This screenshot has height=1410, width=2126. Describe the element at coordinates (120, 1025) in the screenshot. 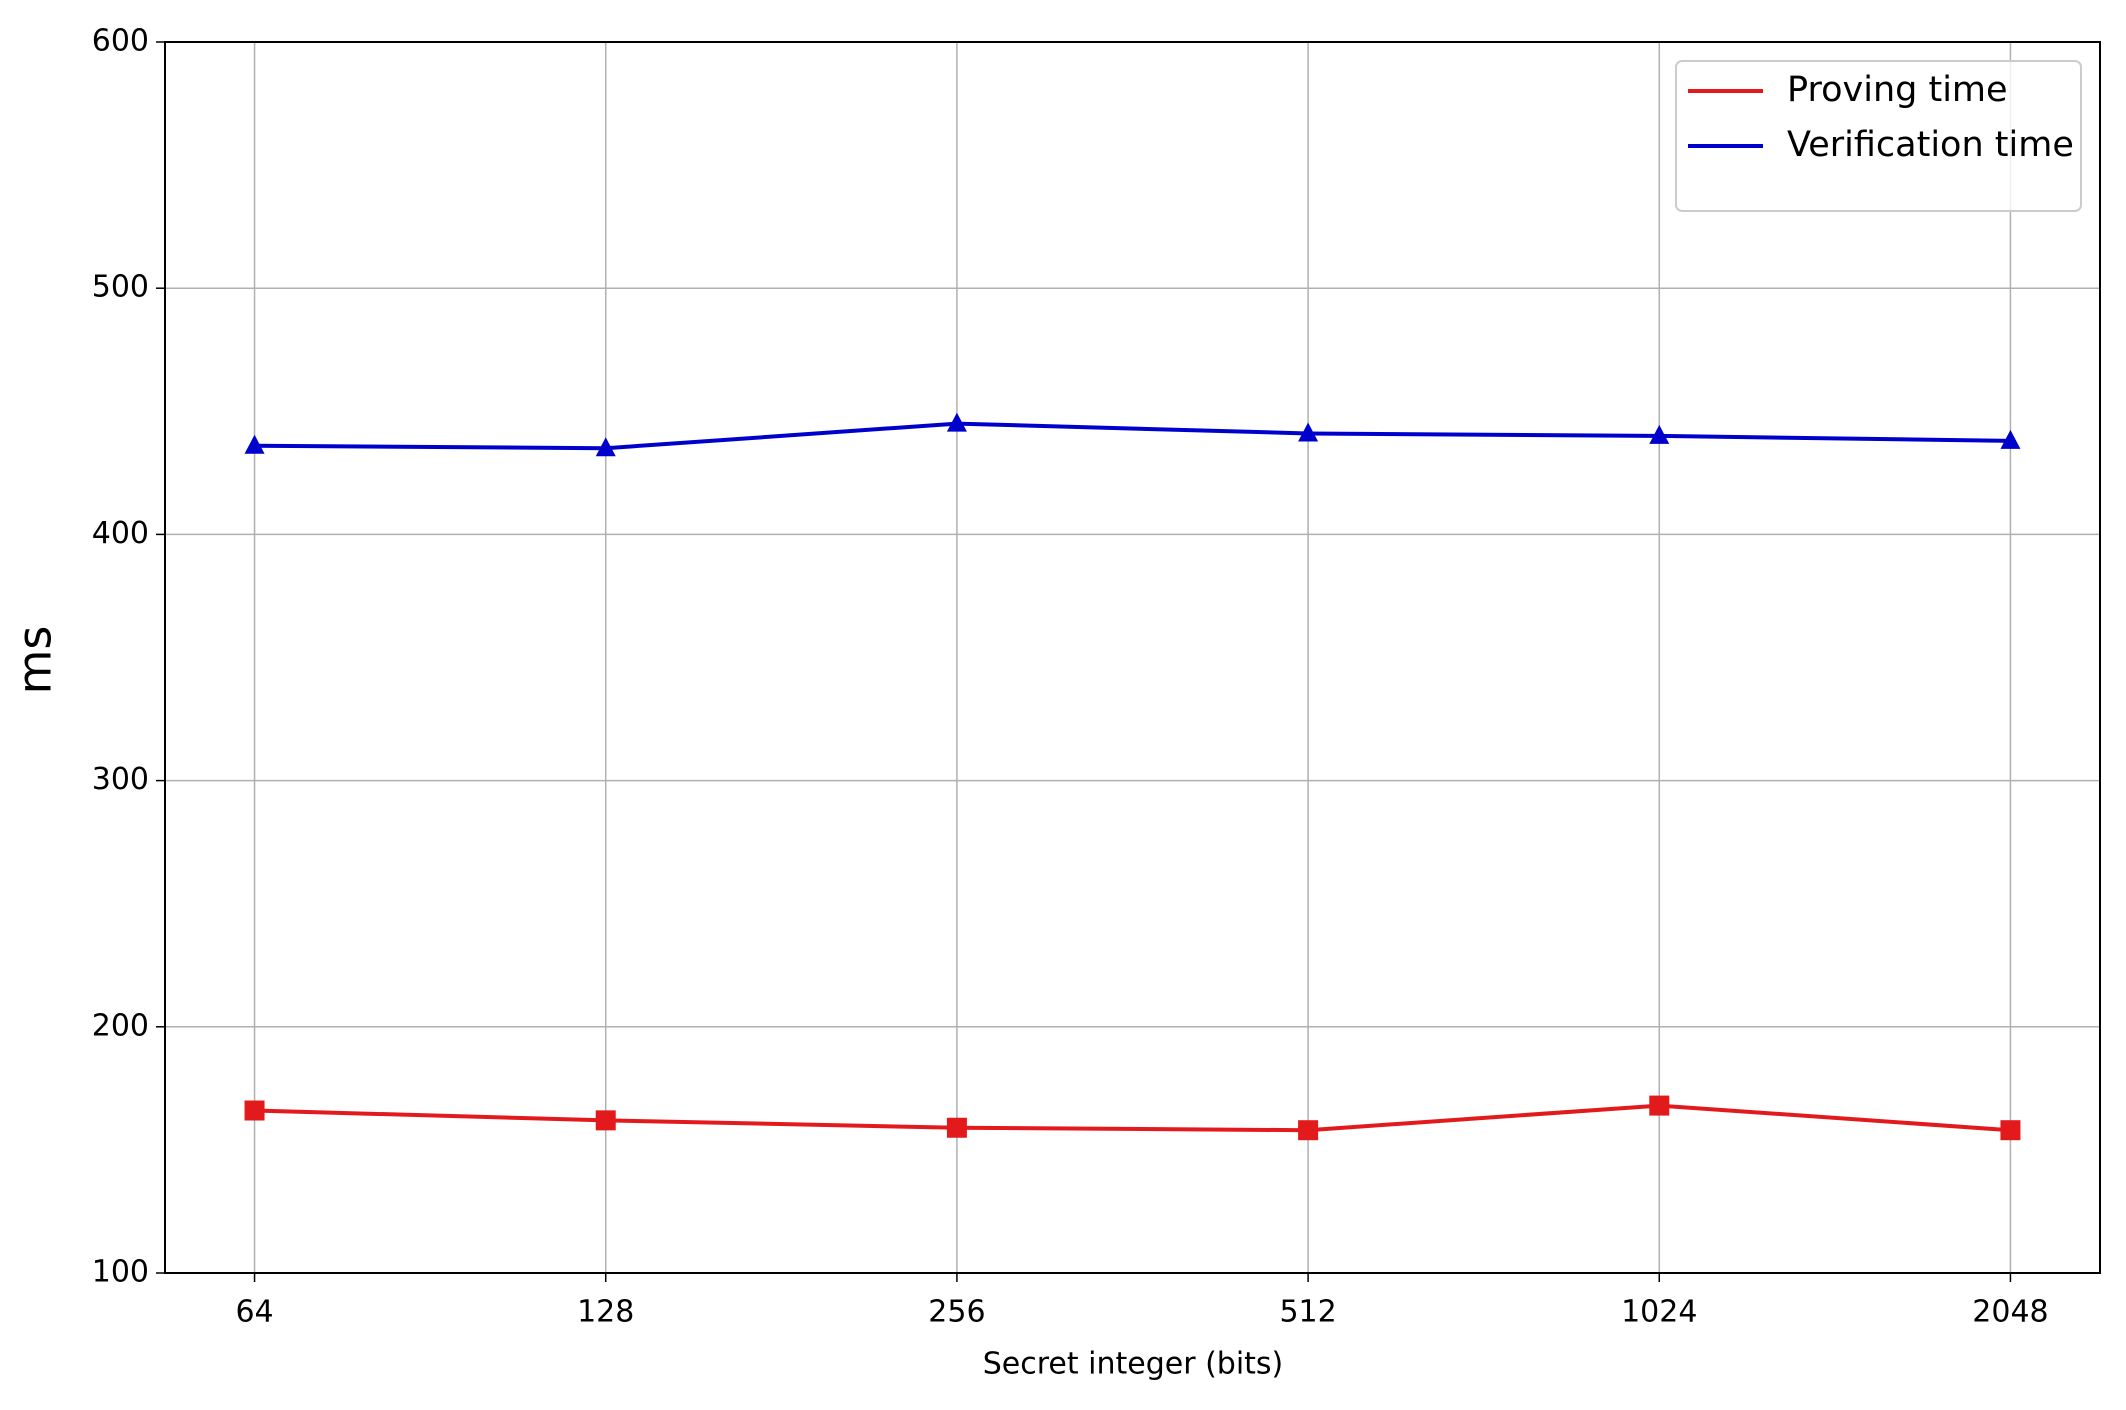

I see `y-tick-label: 200` at that location.